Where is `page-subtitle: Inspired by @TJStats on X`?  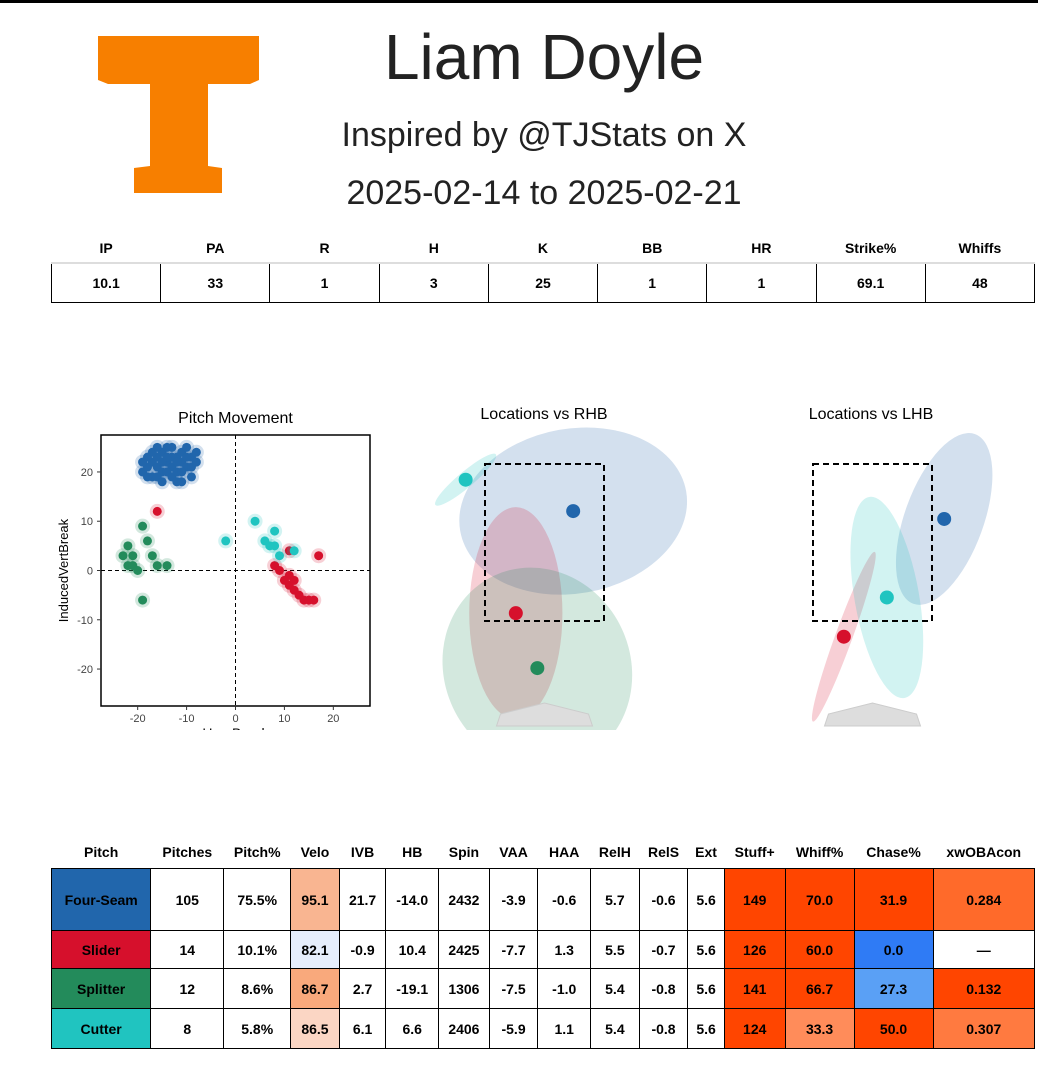
page-subtitle: Inspired by @TJStats on X is located at coordinates (544, 135).